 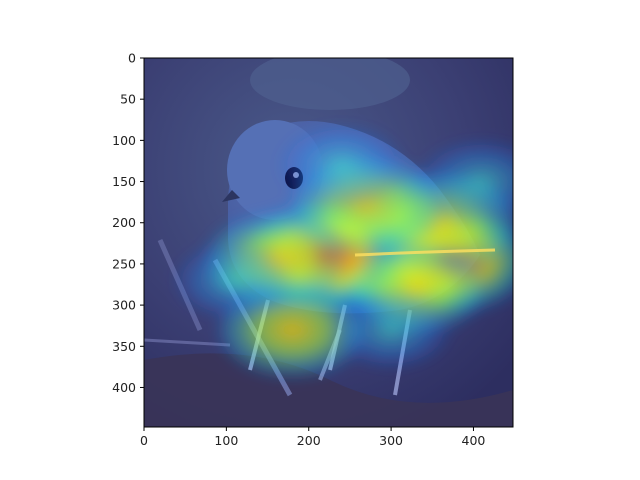 I want to click on y-tick-label: 100, so click(x=124, y=140).